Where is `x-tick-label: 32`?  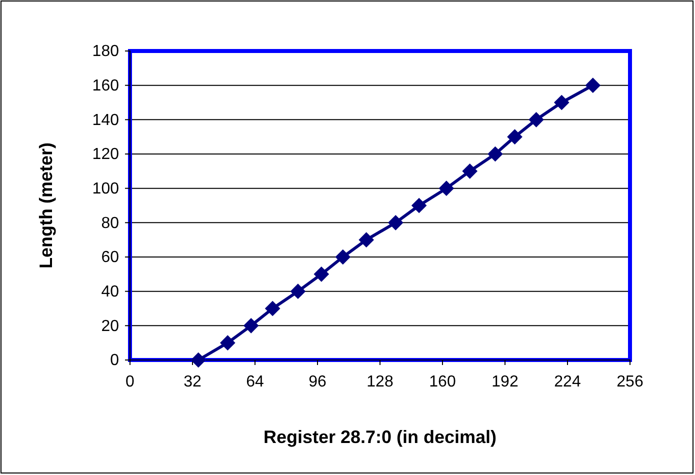 x-tick-label: 32 is located at coordinates (193, 381).